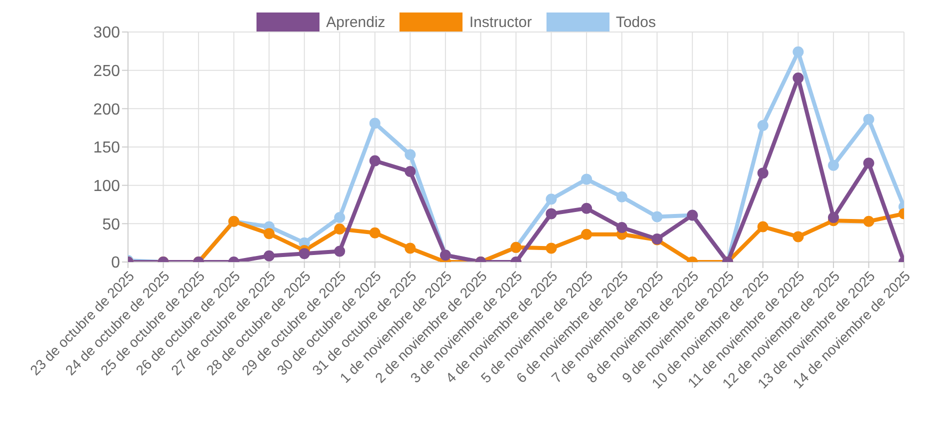 The width and height of the screenshot is (930, 442). I want to click on y-tick-label: 150, so click(106, 148).